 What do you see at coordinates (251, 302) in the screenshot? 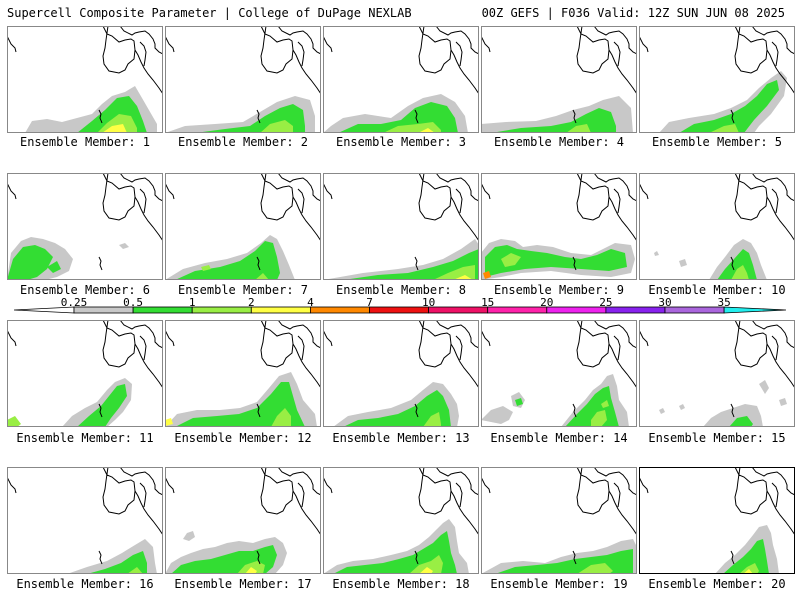
I see `colorbar-tick-label: 2` at bounding box center [251, 302].